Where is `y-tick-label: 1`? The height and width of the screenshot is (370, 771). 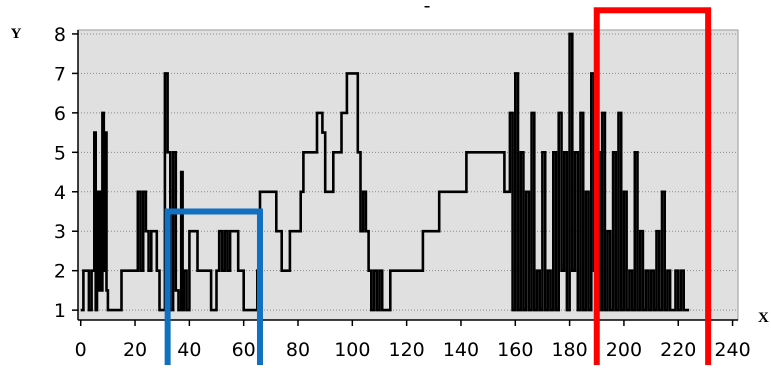 y-tick-label: 1 is located at coordinates (60, 311).